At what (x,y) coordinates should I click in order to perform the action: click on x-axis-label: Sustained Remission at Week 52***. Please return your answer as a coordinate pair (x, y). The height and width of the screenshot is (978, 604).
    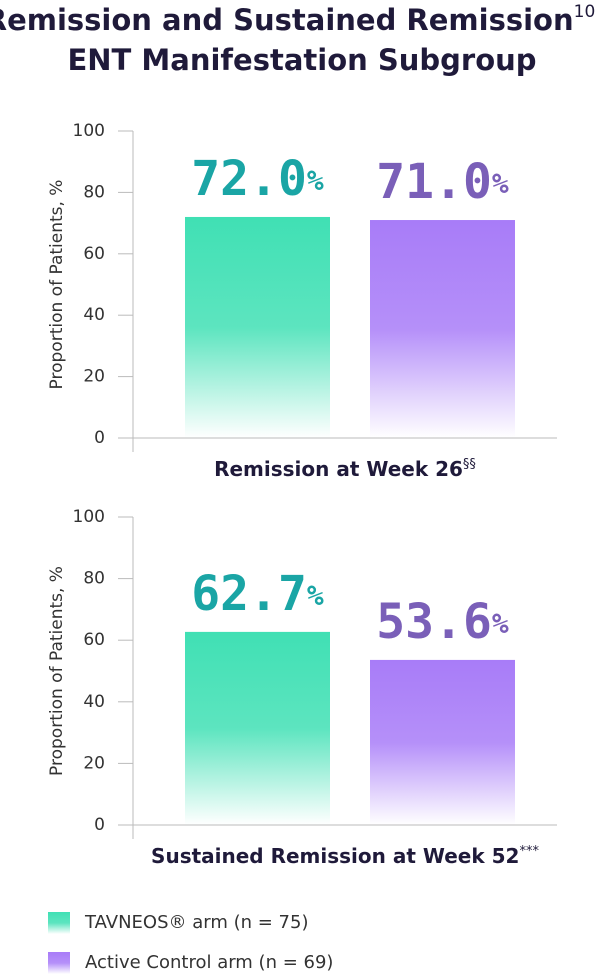
    Looking at the image, I should click on (345, 856).